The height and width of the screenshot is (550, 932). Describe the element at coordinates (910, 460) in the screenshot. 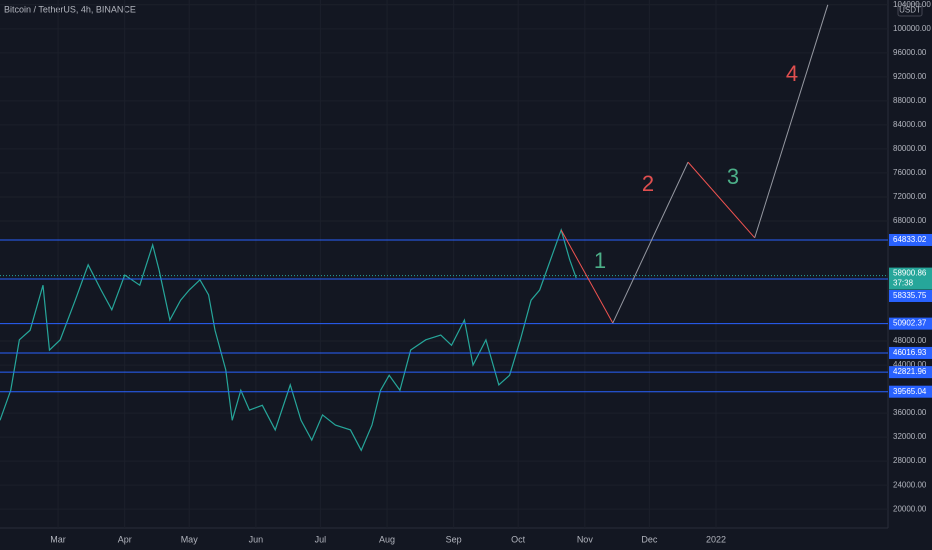

I see `y-tick-label: 28000.00` at that location.